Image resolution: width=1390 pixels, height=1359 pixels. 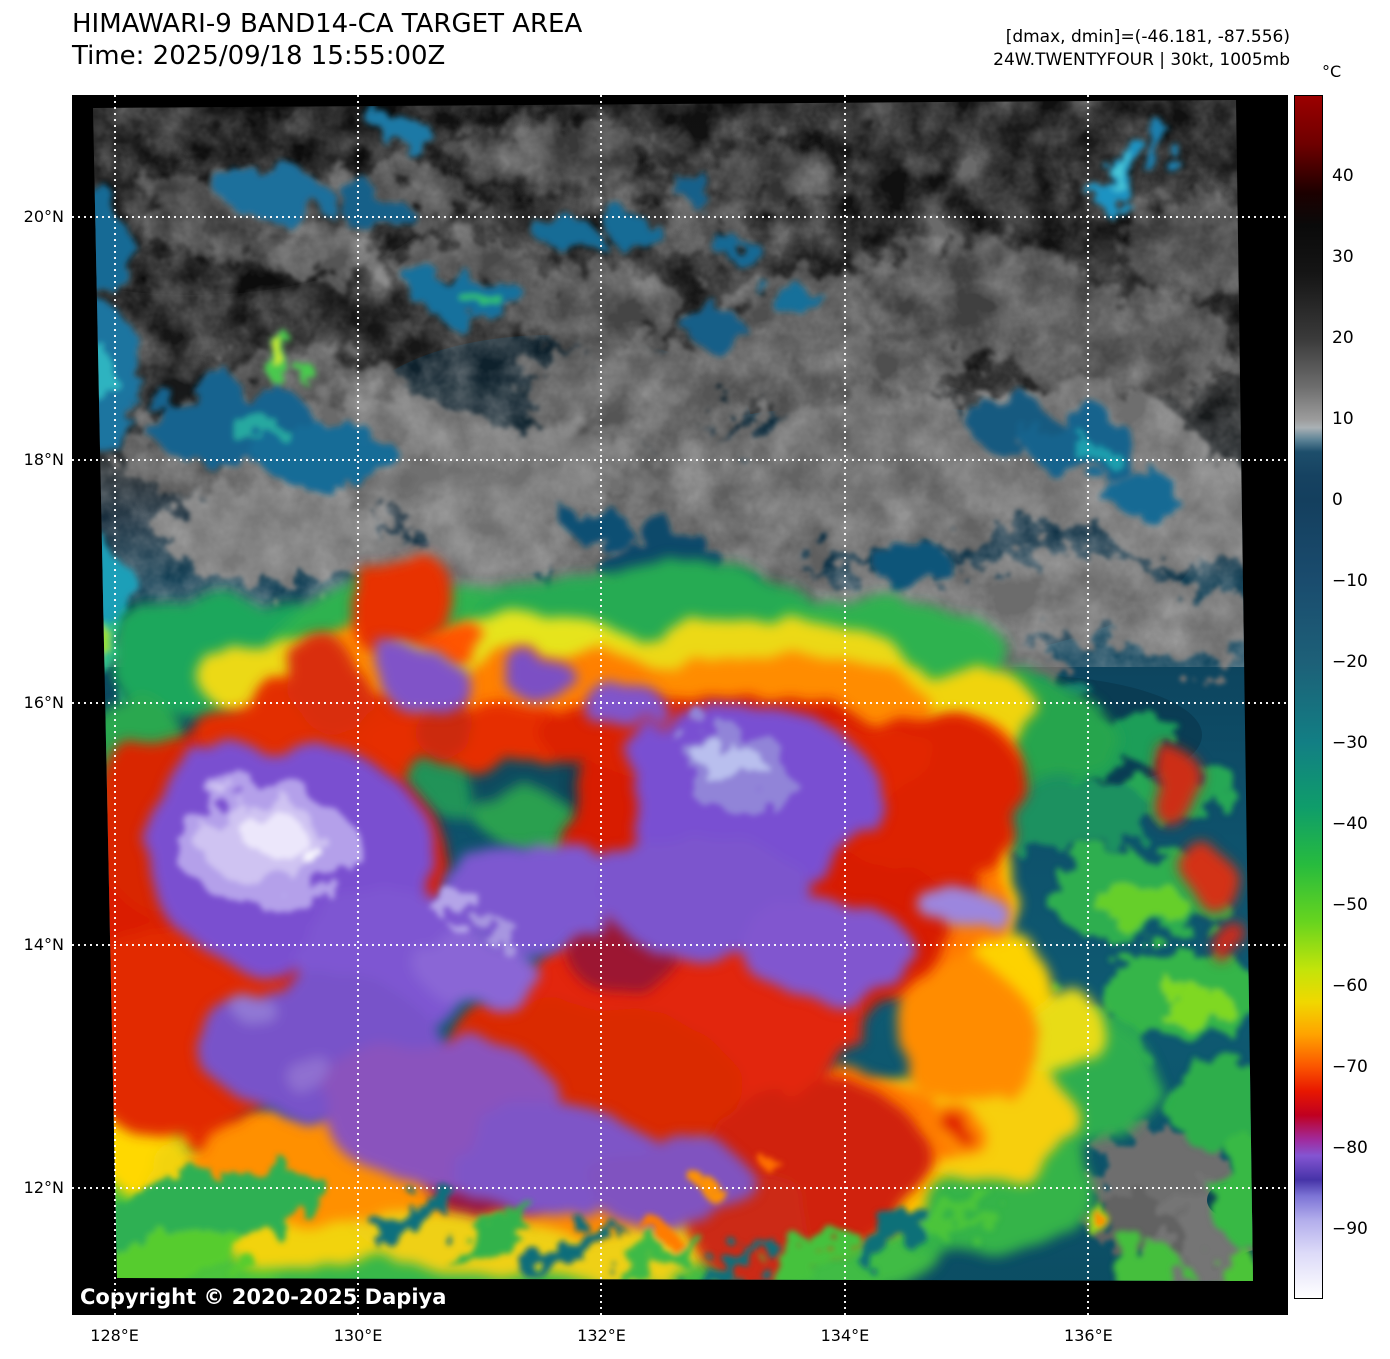 I want to click on colorbar-tick-label: −80, so click(x=1350, y=1148).